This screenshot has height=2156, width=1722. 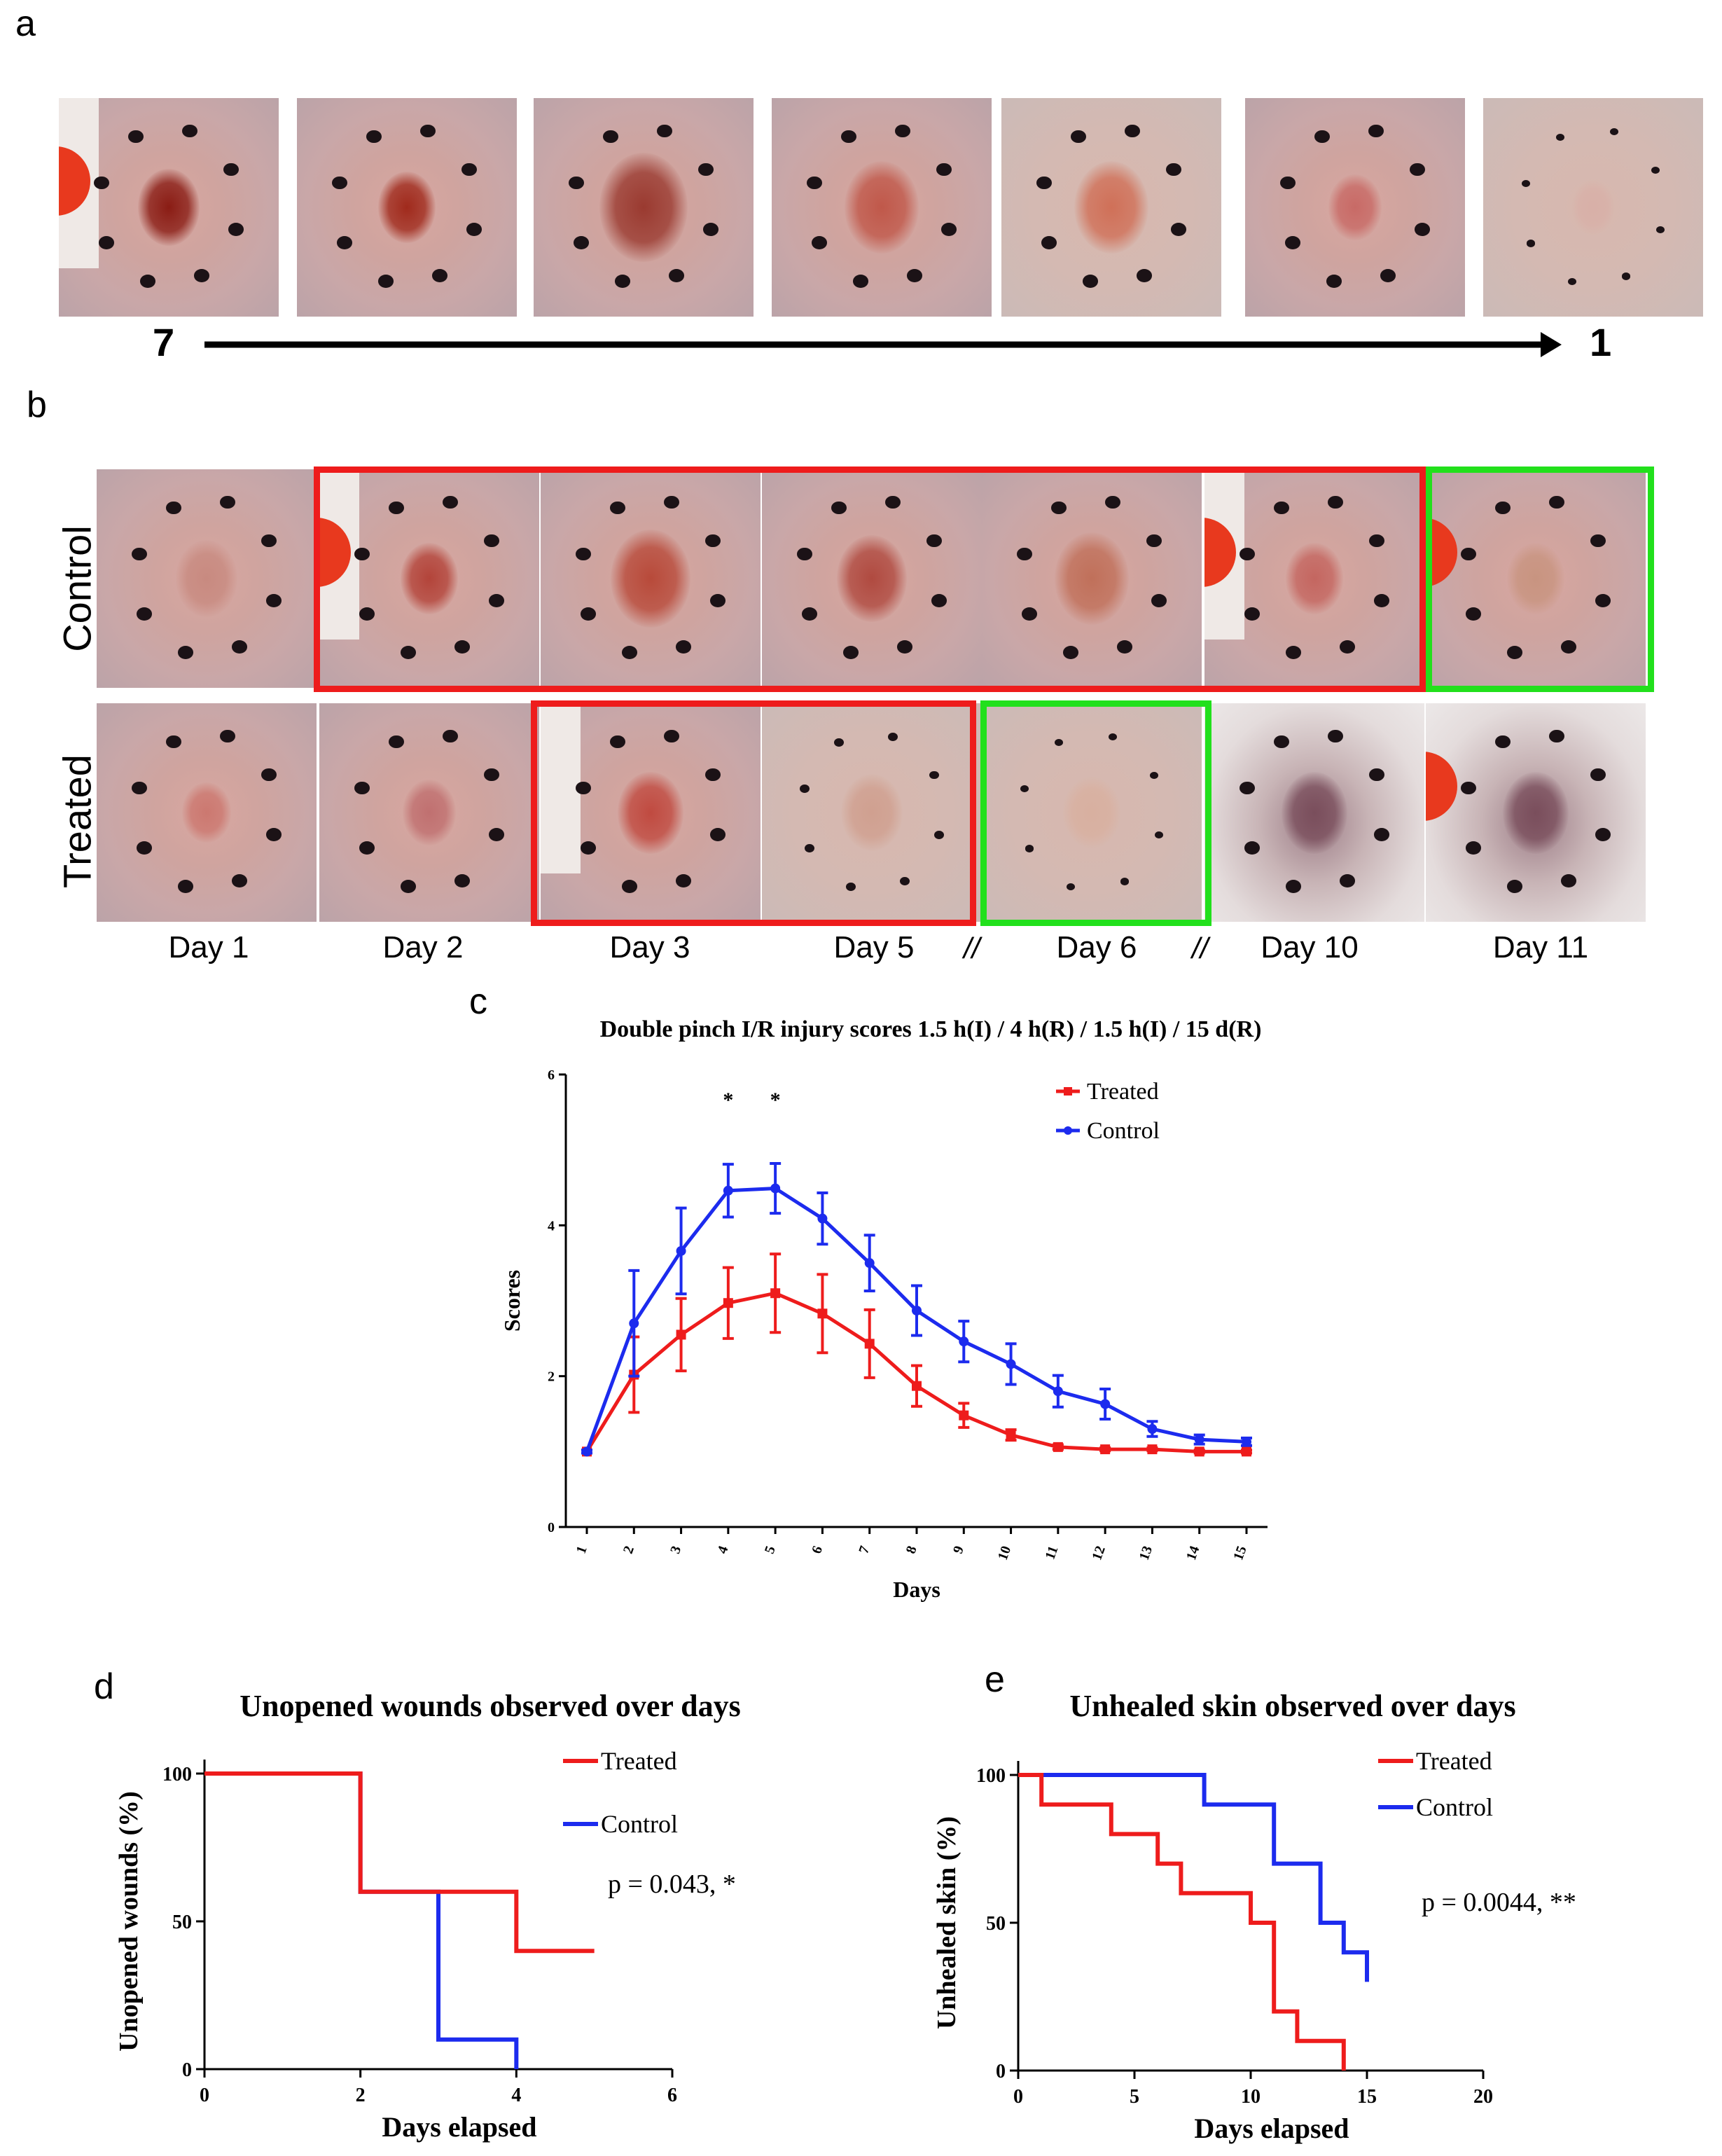 I want to click on chart-c-point-control, so click(x=822, y=1218).